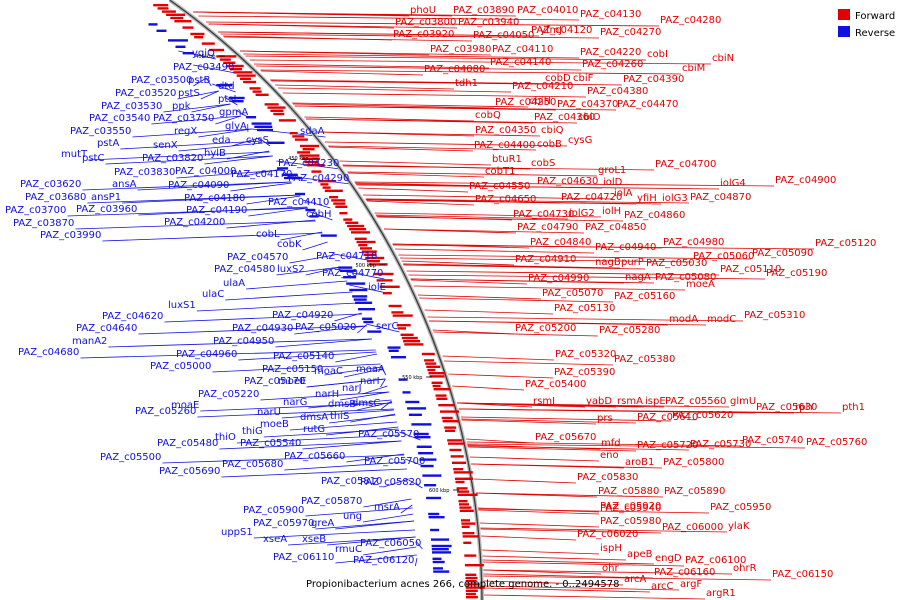 Image resolution: width=900 pixels, height=600 pixels. What do you see at coordinates (853, 407) in the screenshot?
I see `forward-gene-label: pth1` at bounding box center [853, 407].